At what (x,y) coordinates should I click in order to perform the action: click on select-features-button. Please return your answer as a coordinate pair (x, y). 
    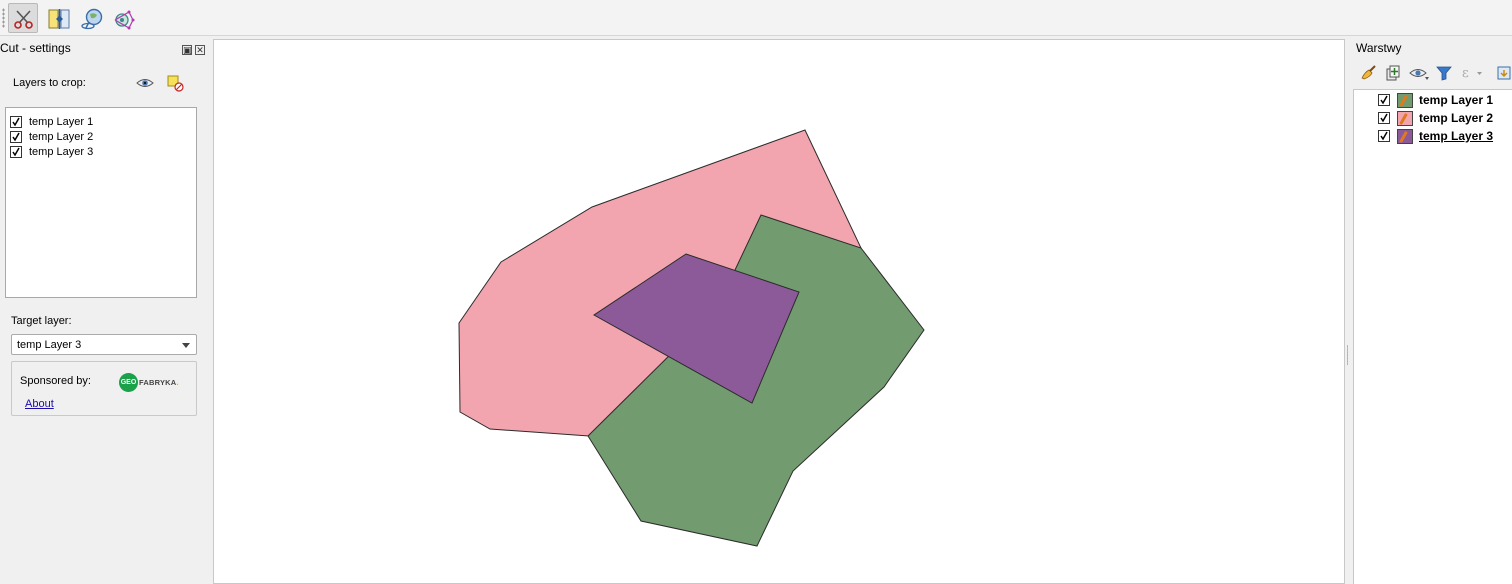
    Looking at the image, I should click on (175, 83).